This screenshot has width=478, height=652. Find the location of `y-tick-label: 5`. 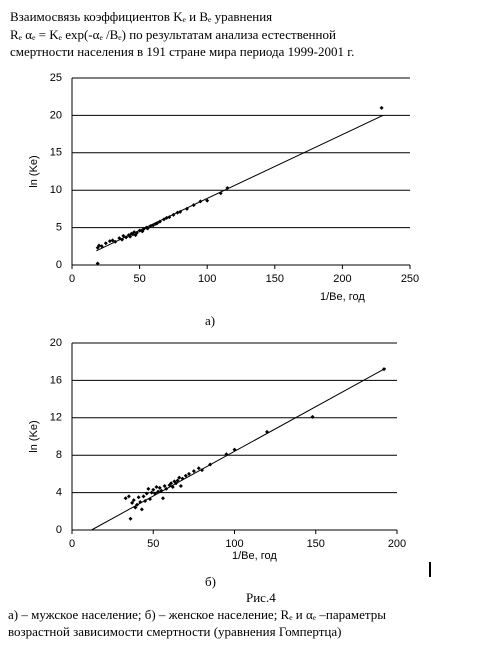

y-tick-label: 5 is located at coordinates (59, 228).